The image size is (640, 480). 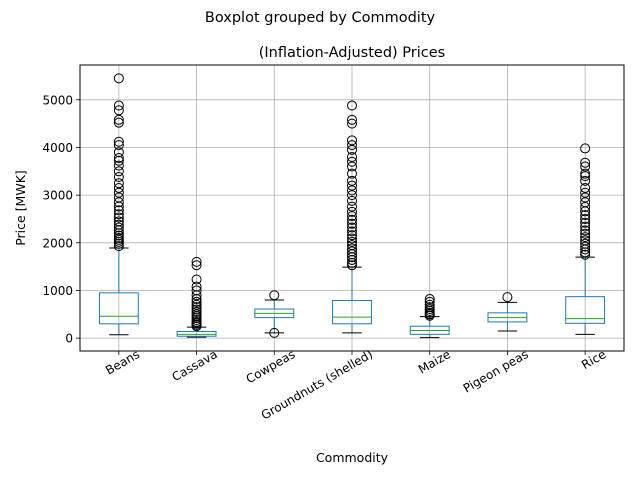 What do you see at coordinates (57, 100) in the screenshot?
I see `y-tick-label: 5000` at bounding box center [57, 100].